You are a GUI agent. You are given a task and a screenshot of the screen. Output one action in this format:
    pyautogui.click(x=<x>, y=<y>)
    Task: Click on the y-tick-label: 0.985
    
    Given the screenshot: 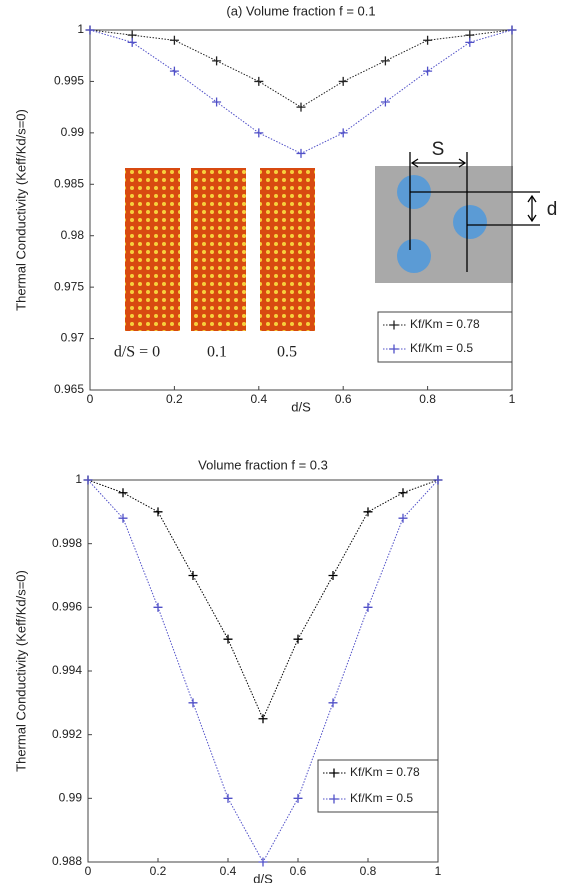 What is the action you would take?
    pyautogui.click(x=69, y=183)
    